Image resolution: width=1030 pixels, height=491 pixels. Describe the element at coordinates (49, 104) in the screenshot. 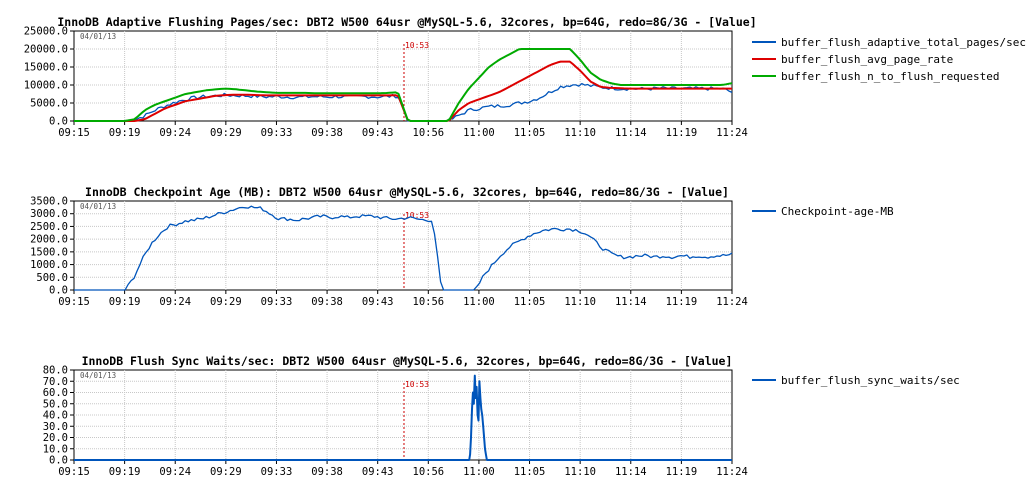

I see `y-tick-label: 5000.0` at that location.